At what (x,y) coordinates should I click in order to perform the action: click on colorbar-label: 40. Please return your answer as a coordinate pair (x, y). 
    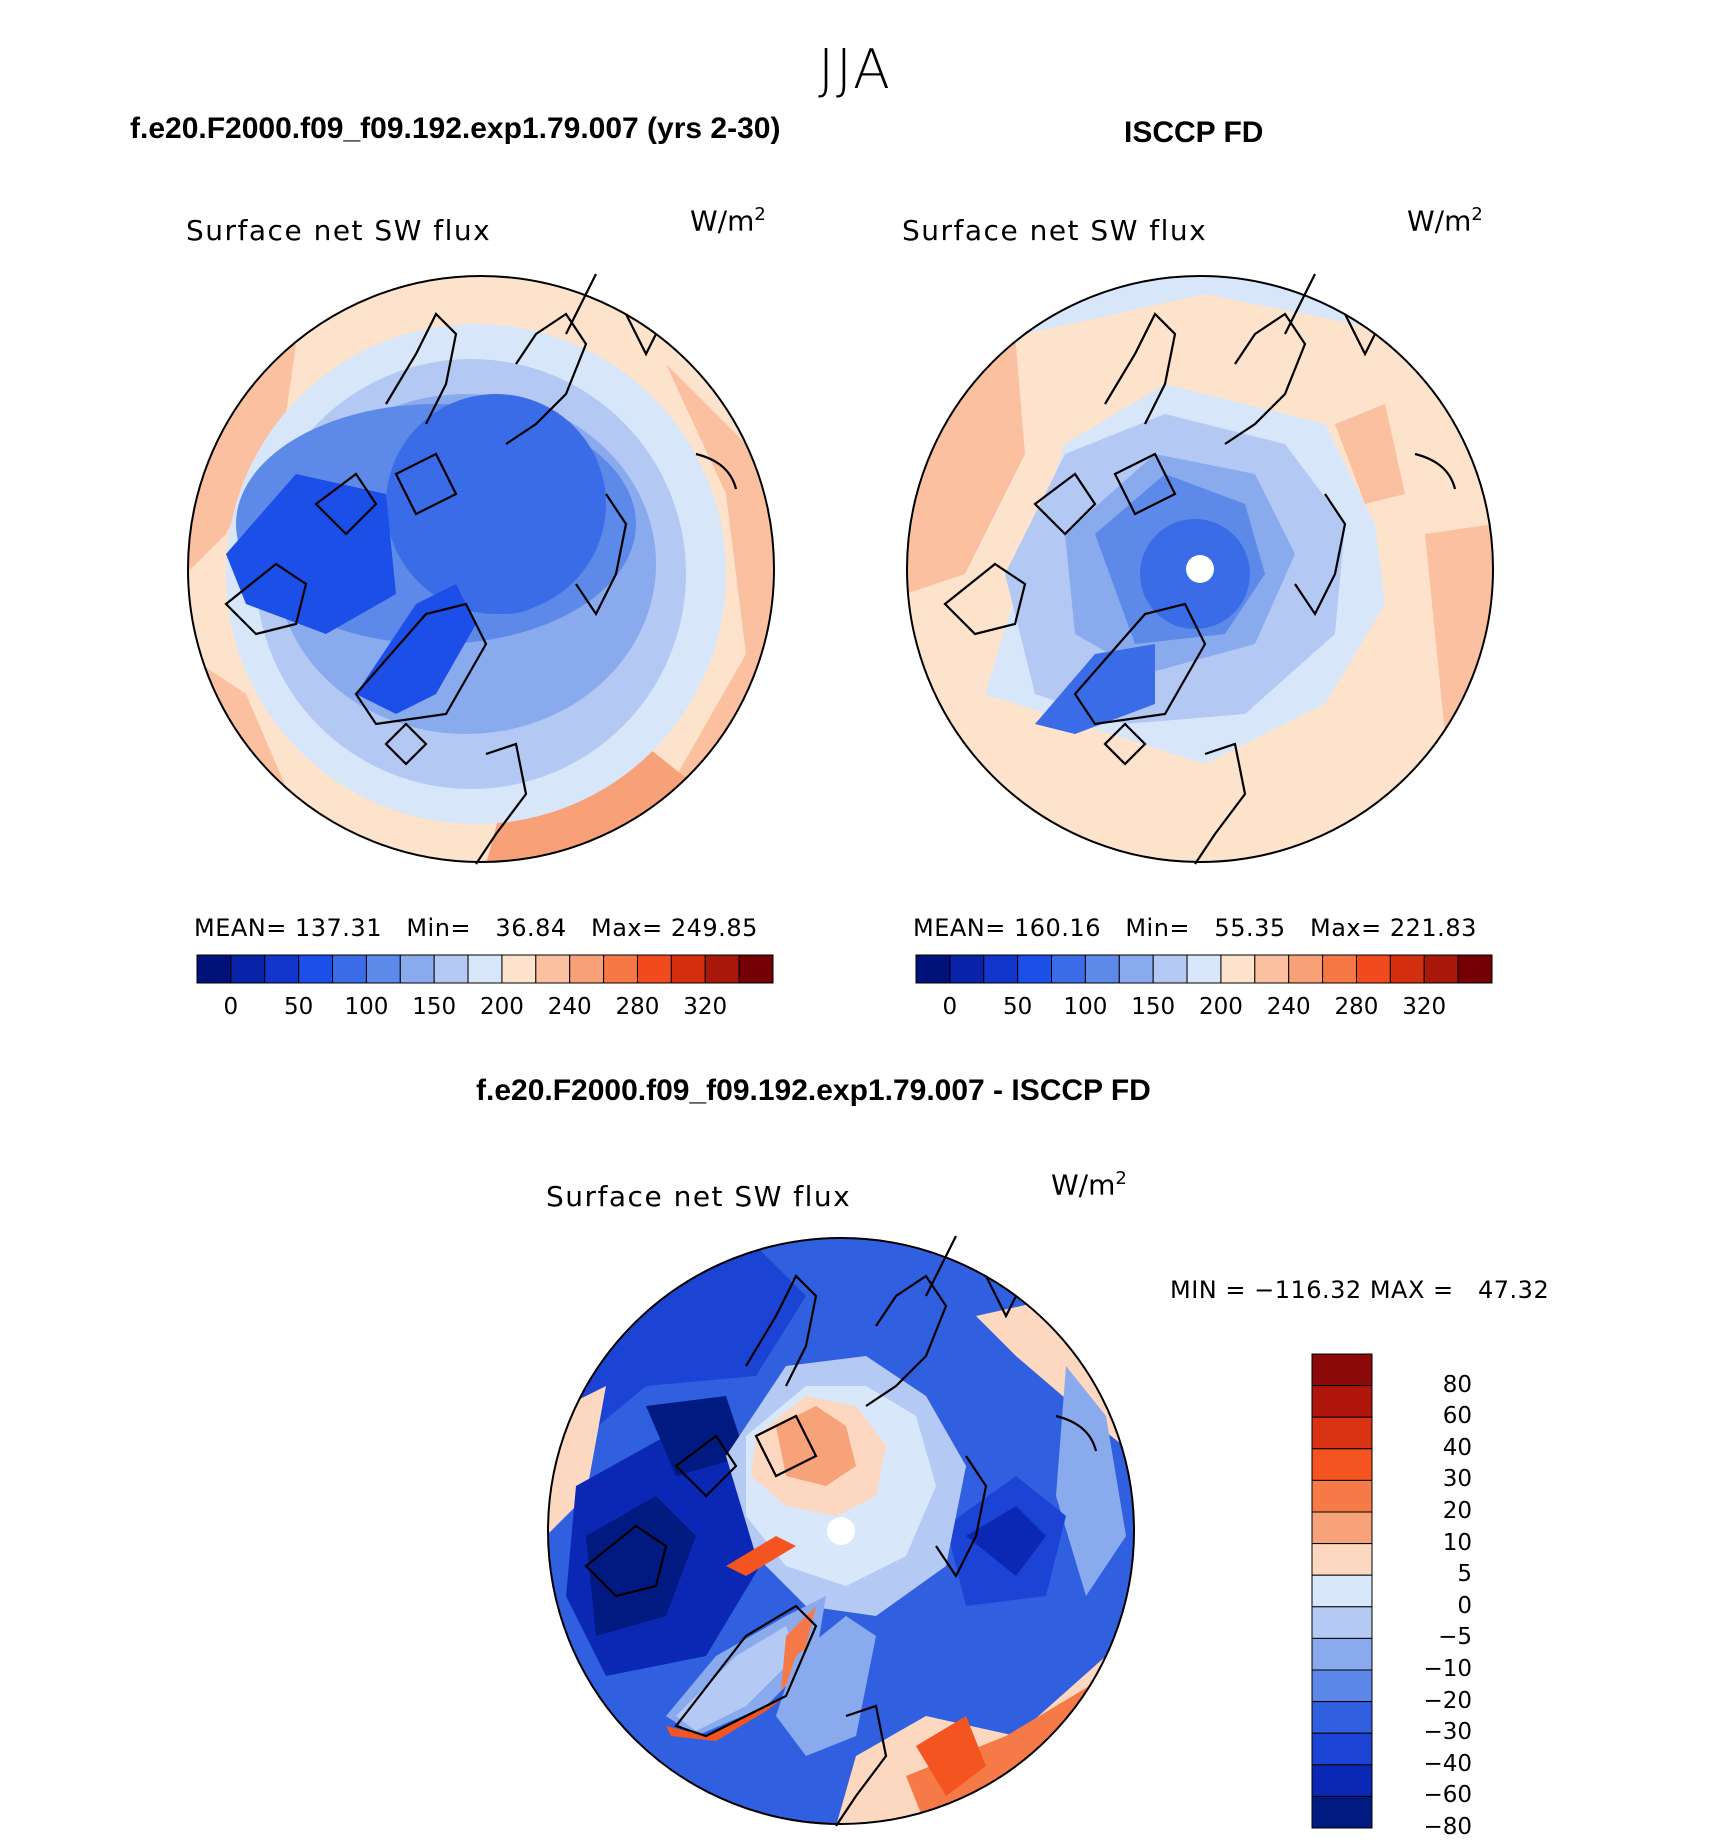
    Looking at the image, I should click on (1457, 1447).